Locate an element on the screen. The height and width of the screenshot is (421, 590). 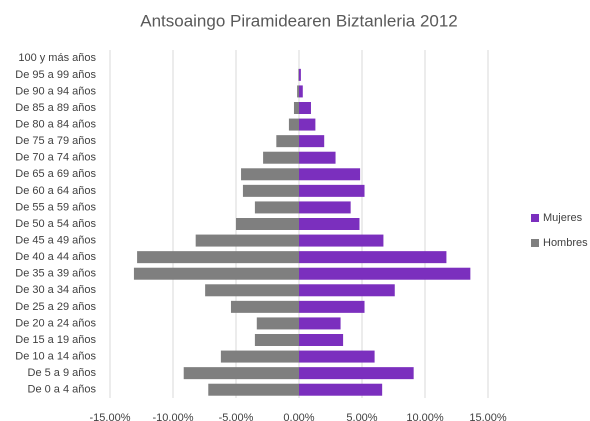
y-tick-label: De 15 a 19 años is located at coordinates (55, 340).